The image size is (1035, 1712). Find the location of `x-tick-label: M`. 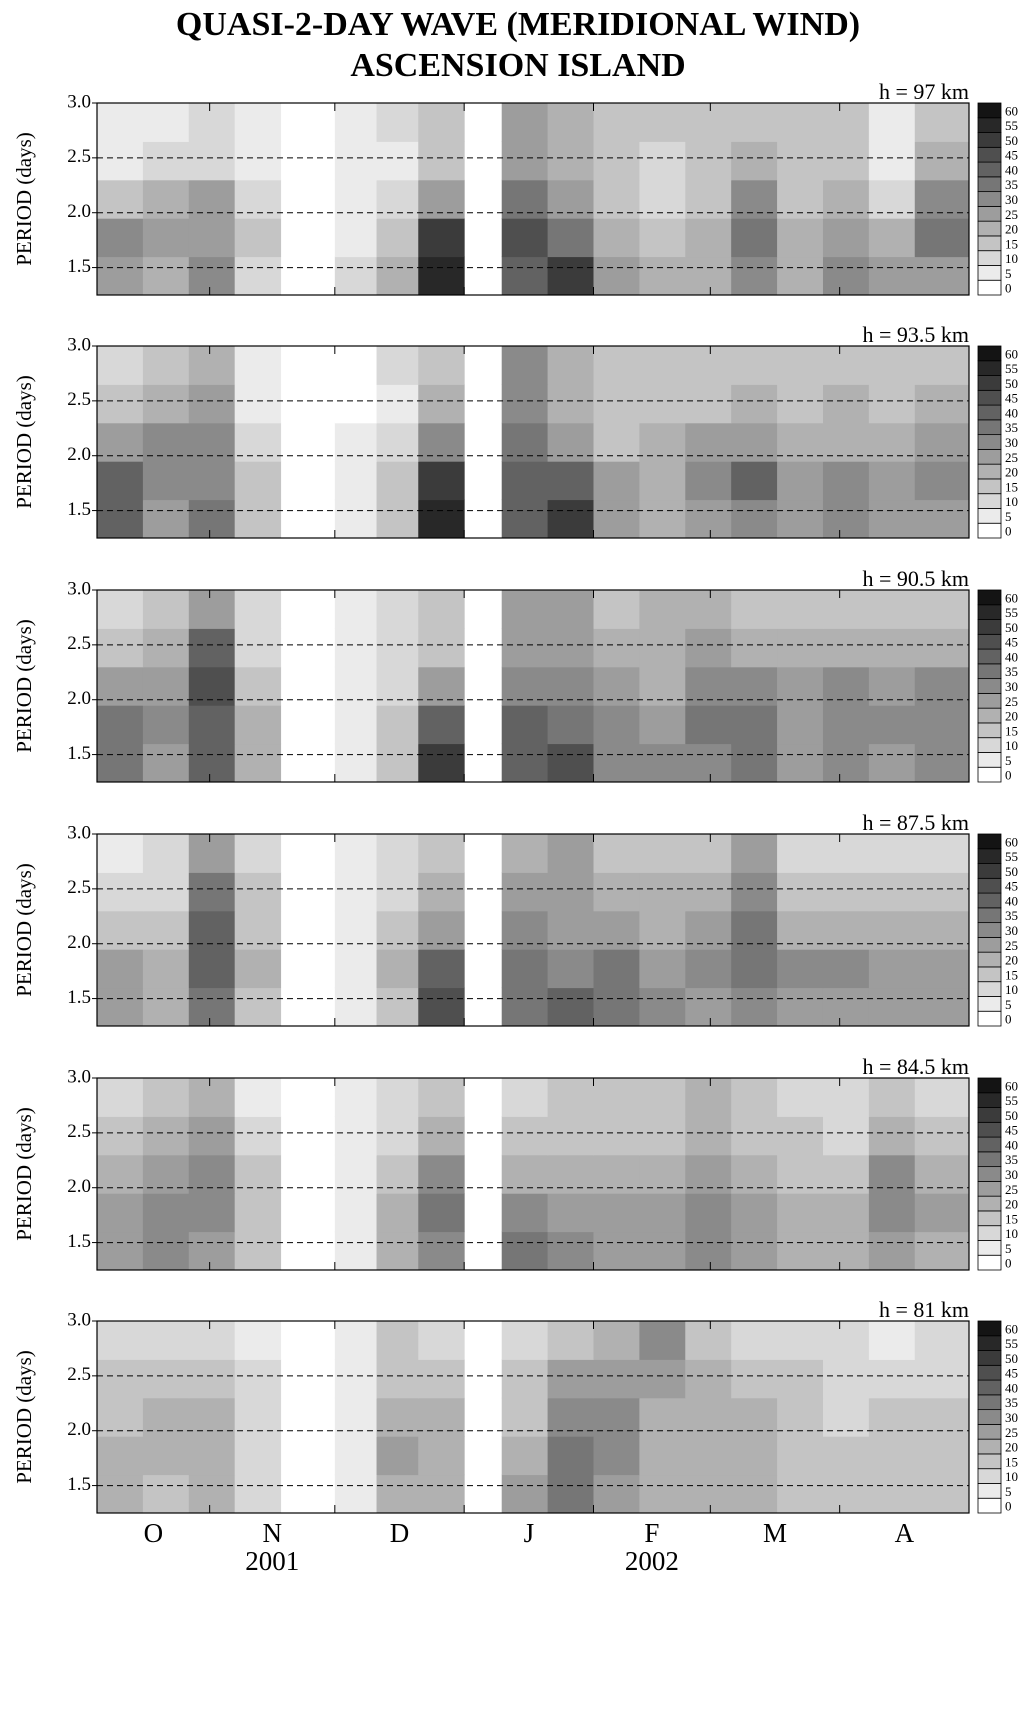

x-tick-label: M is located at coordinates (775, 1533).